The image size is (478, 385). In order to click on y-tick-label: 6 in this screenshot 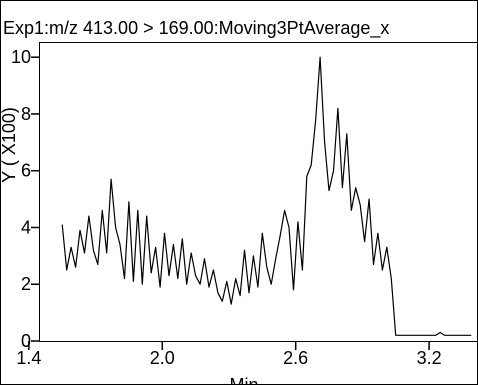, I will do `click(26, 171)`.